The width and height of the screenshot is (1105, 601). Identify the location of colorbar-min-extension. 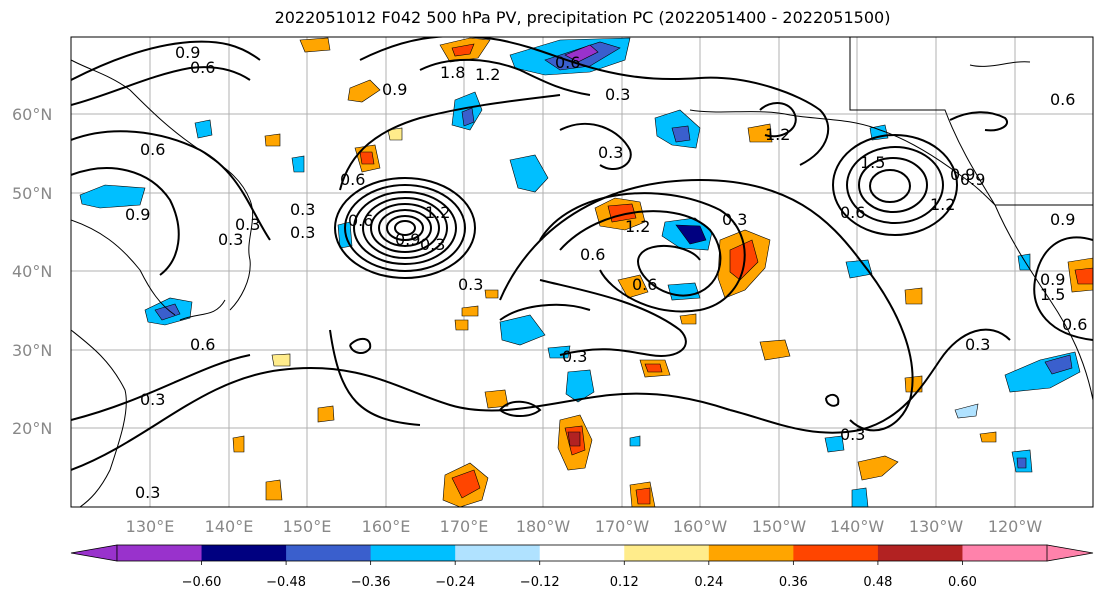
(94, 553).